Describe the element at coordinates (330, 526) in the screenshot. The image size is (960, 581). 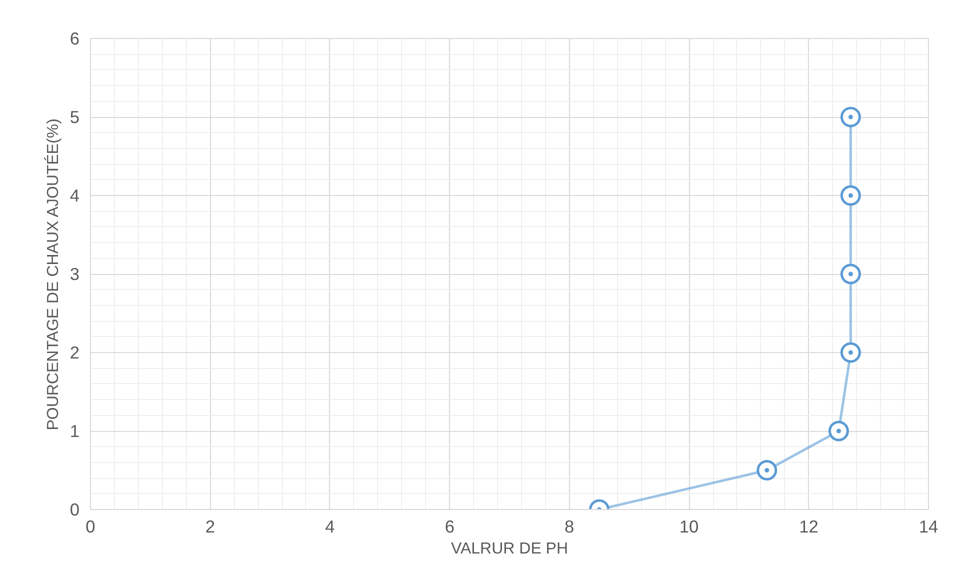
I see `x-tick-label: 4` at that location.